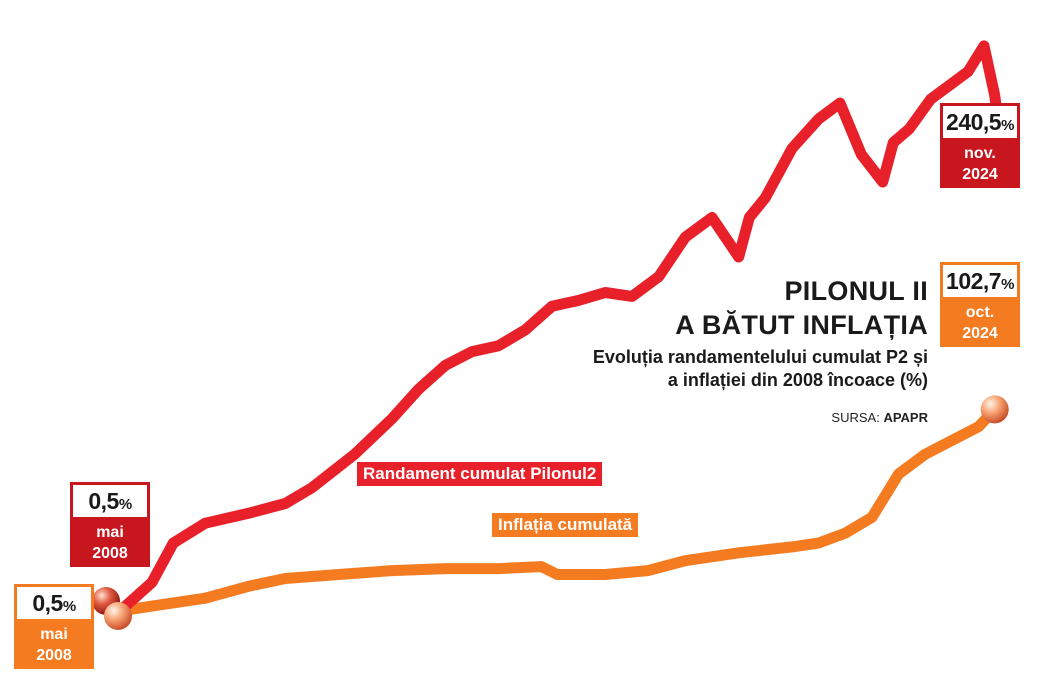  I want to click on callout-date: nov. 2024, so click(980, 164).